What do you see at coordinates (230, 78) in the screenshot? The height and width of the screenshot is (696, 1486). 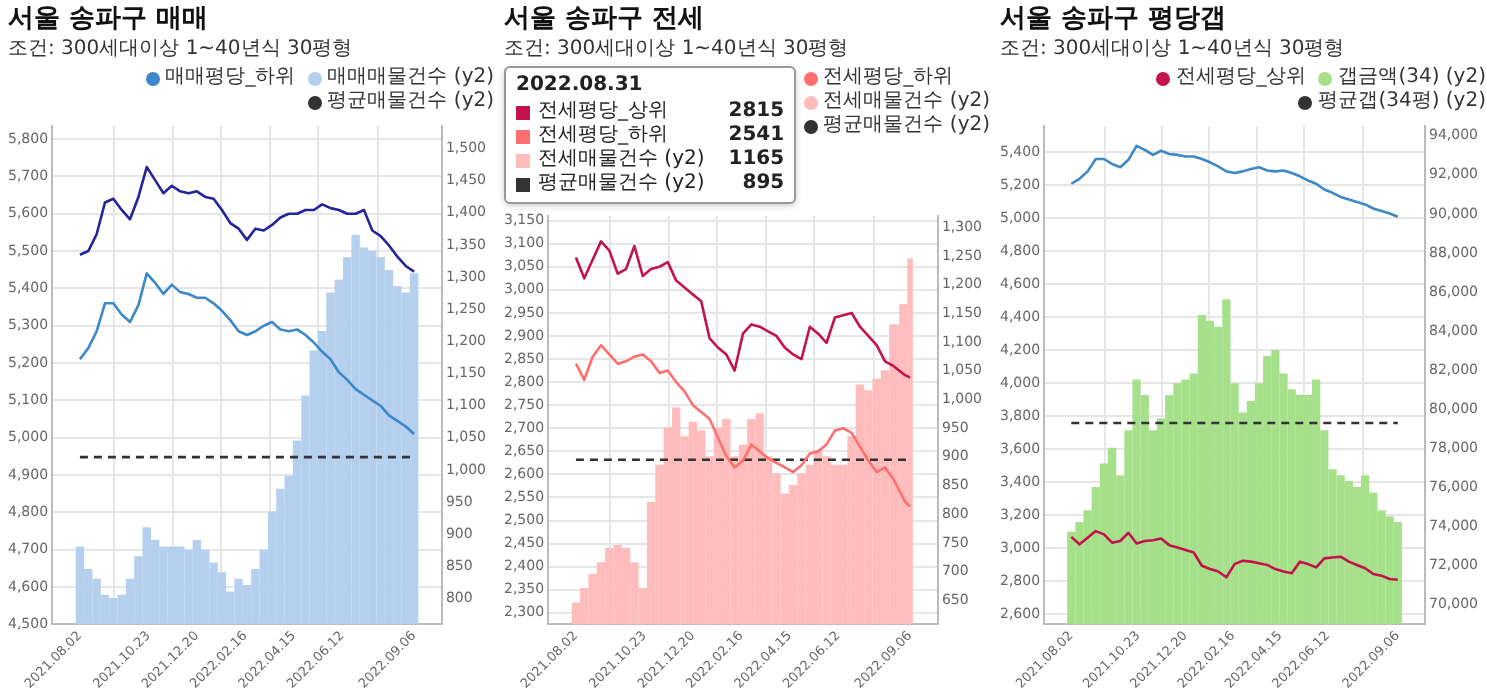 I see `legend-label: 매매평당_하위` at bounding box center [230, 78].